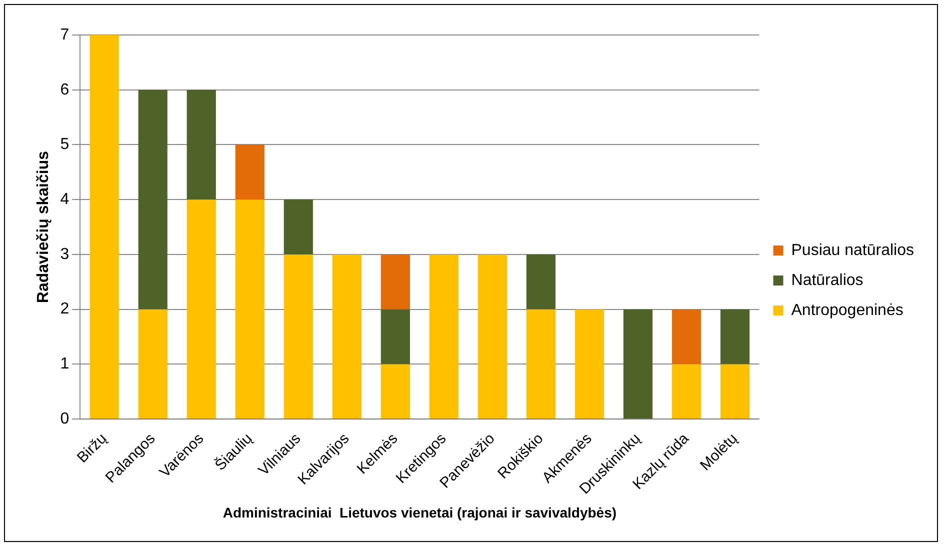  What do you see at coordinates (65, 364) in the screenshot?
I see `y-tick-label: 1` at bounding box center [65, 364].